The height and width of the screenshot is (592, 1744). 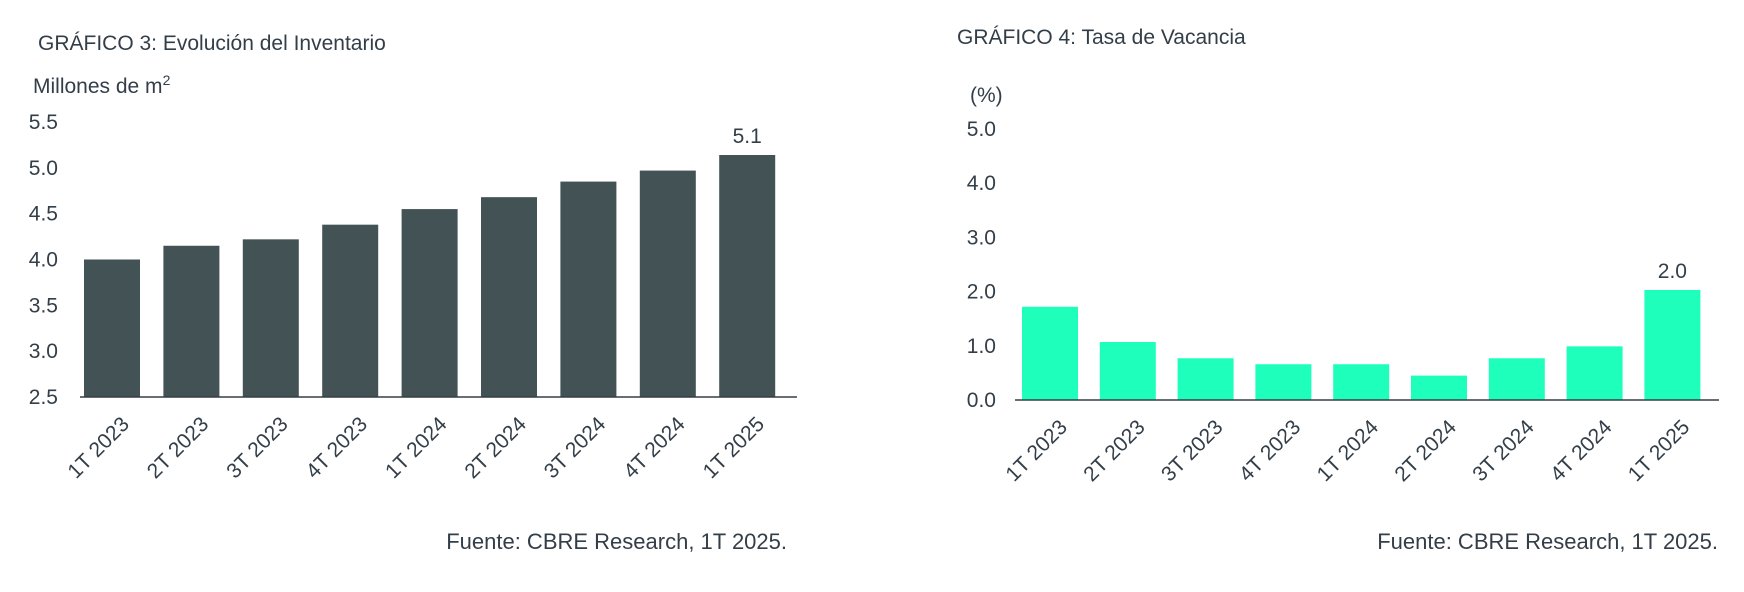 What do you see at coordinates (43, 397) in the screenshot?
I see `y-tick-label: 2.5` at bounding box center [43, 397].